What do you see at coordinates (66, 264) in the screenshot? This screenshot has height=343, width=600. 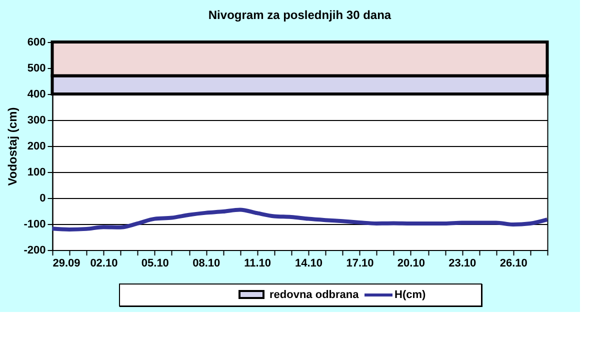 I see `x-tick-label: 29.09` at bounding box center [66, 264].